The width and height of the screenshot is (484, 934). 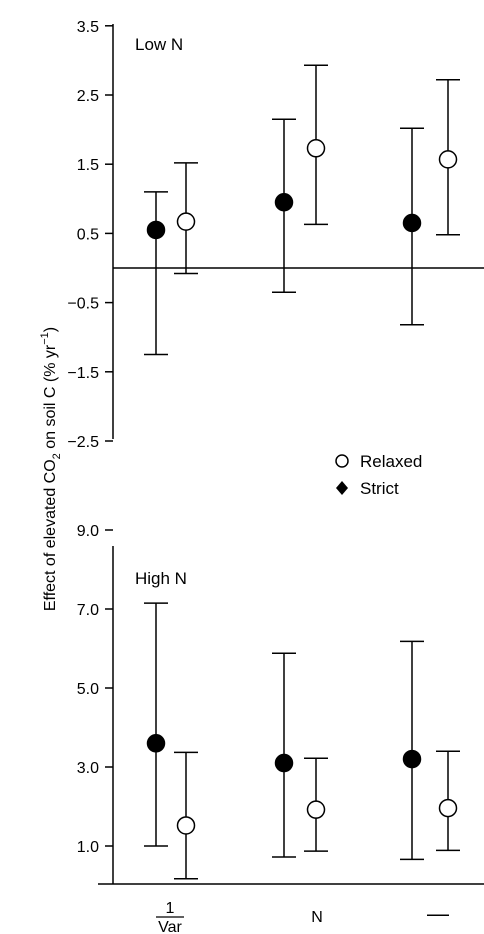 I want to click on top-relaxed-2-point, so click(x=448, y=159).